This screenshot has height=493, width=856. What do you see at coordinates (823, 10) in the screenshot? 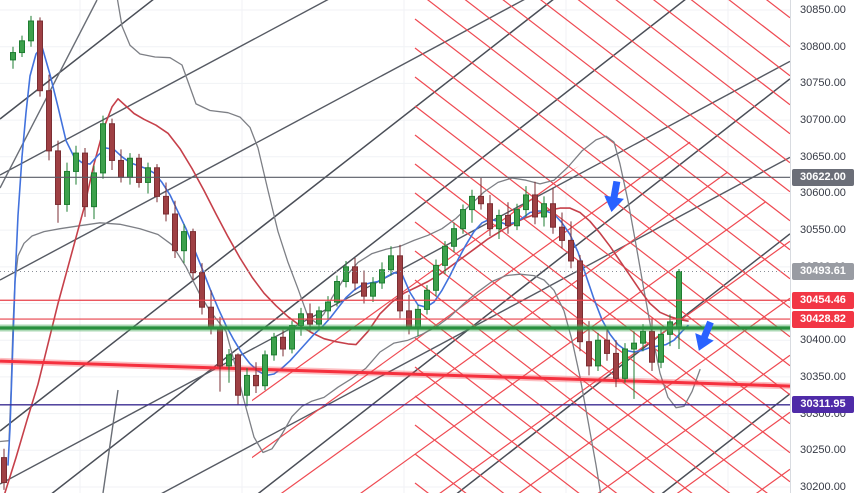
I see `axis-label: 30850.00` at bounding box center [823, 10].